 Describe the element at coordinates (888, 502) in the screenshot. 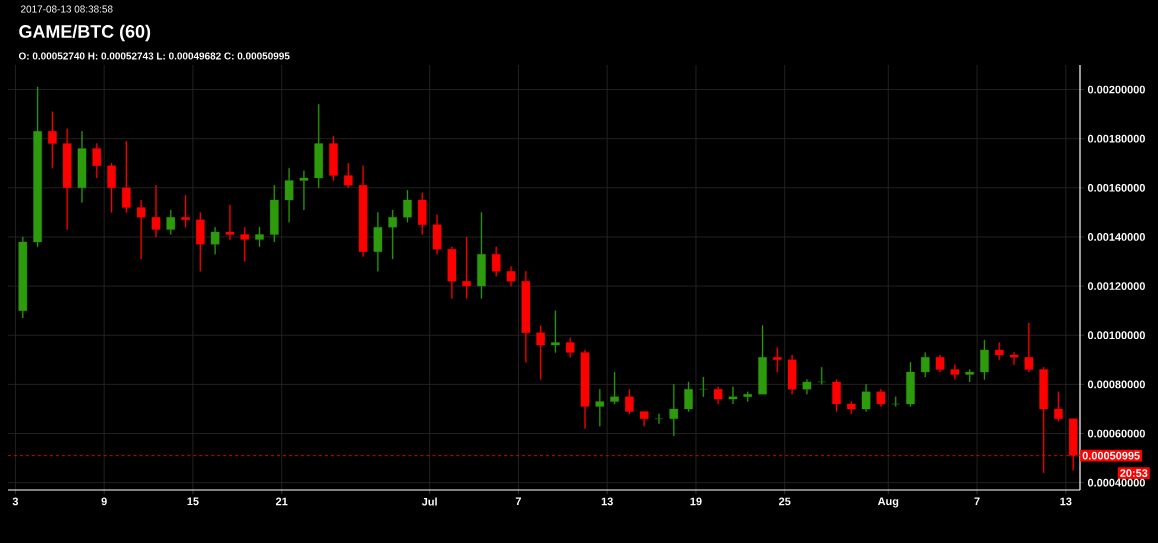

I see `x-tick-label: Aug` at that location.